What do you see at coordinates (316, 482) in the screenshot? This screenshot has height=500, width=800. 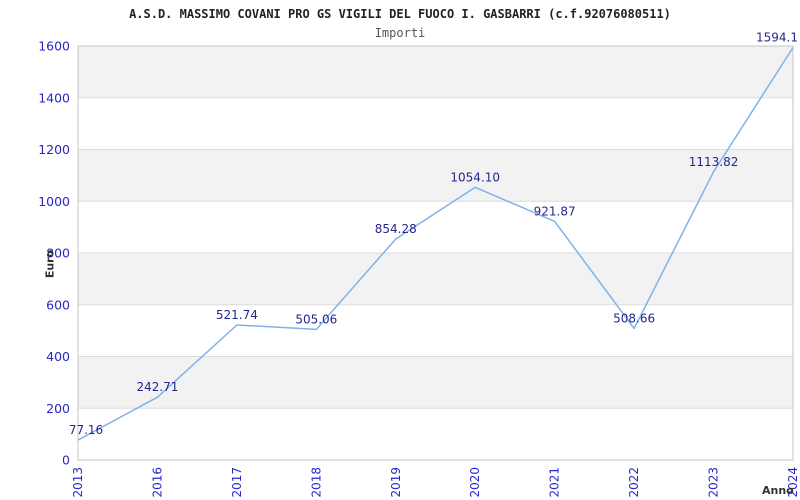 I see `x-tick-label: 2018` at bounding box center [316, 482].